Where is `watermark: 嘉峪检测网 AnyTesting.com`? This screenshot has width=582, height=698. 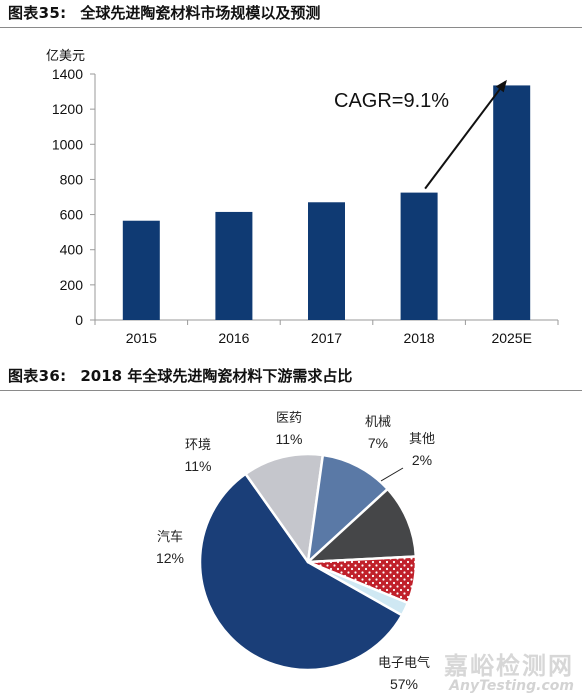 watermark: 嘉峪检测网 AnyTesting.com is located at coordinates (509, 673).